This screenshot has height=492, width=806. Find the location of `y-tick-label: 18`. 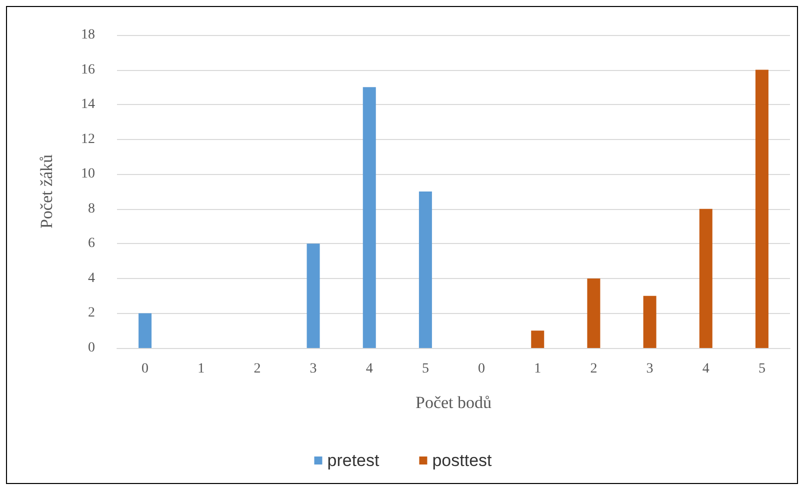

y-tick-label: 18 is located at coordinates (88, 35).